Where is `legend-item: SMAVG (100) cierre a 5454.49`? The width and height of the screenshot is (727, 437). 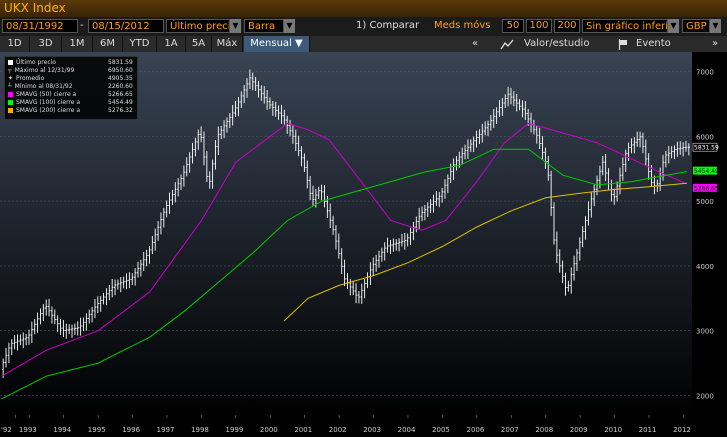 legend-item: SMAVG (100) cierre a 5454.49 is located at coordinates (70, 103).